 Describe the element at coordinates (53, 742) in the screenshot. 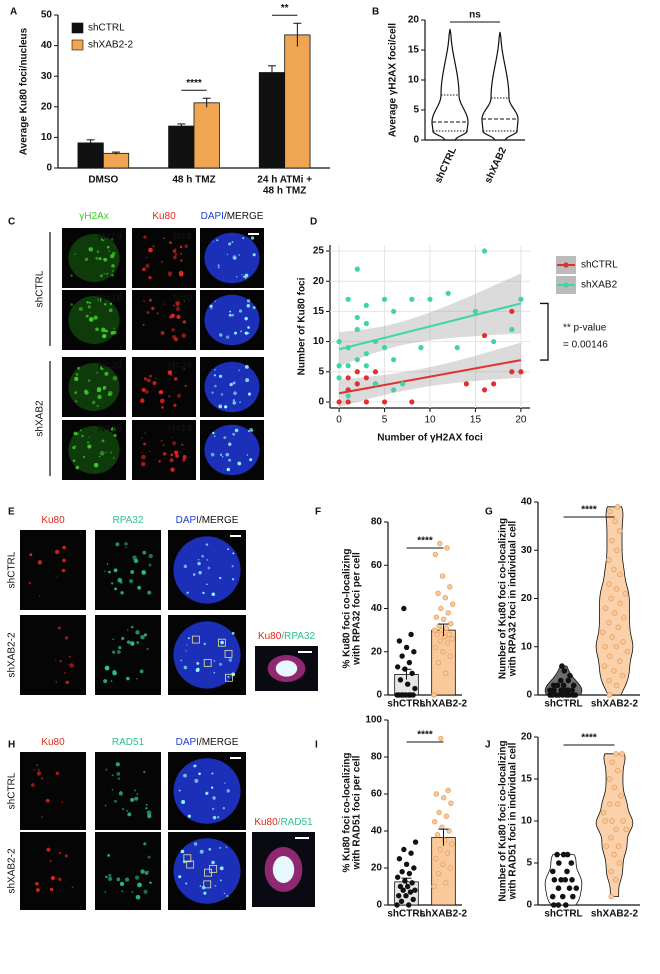

I see `column-header: Ku80` at that location.